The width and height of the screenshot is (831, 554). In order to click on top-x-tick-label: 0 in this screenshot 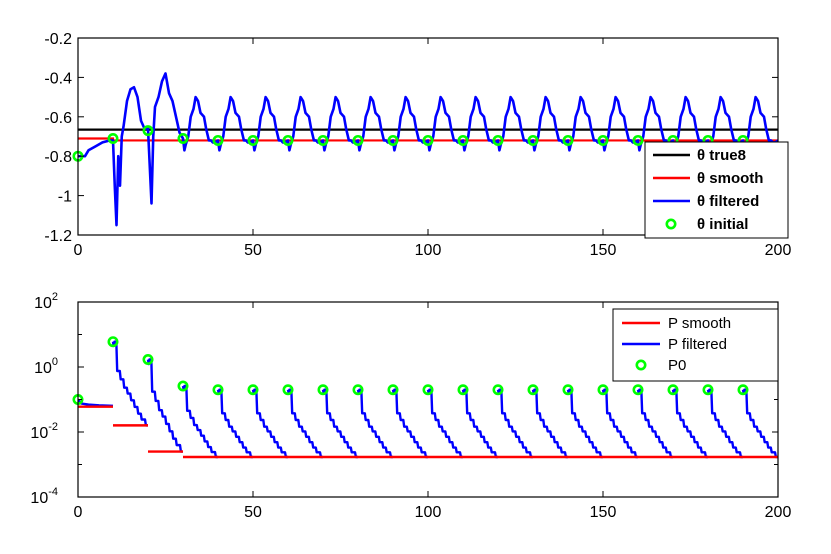, I will do `click(78, 250)`.